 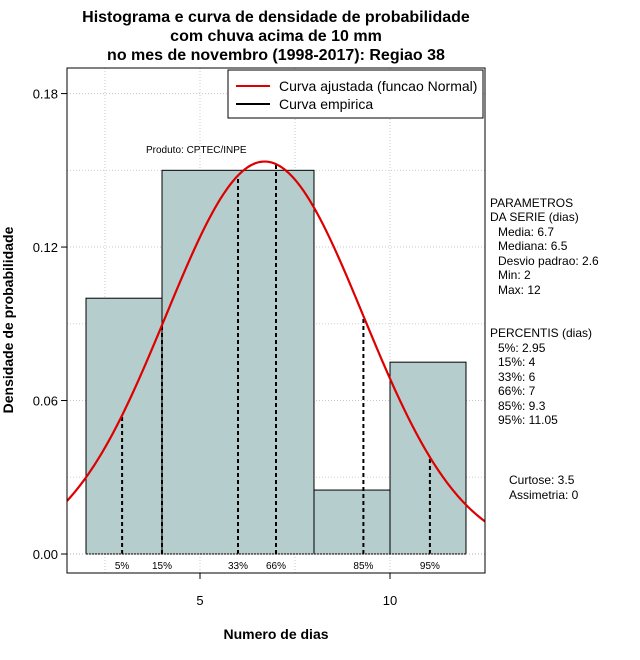 What do you see at coordinates (275, 634) in the screenshot?
I see `x-axis-label: Numero de dias` at bounding box center [275, 634].